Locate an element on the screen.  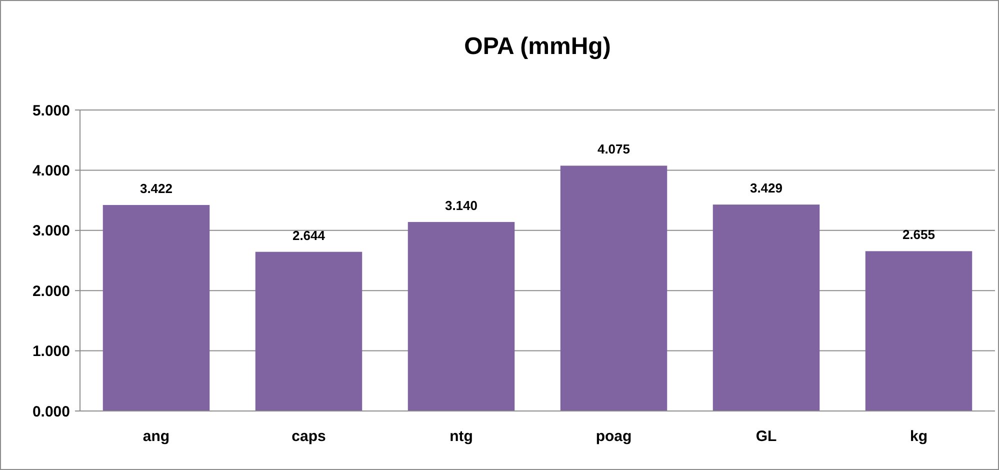
x-tick-label: ang is located at coordinates (156, 436).